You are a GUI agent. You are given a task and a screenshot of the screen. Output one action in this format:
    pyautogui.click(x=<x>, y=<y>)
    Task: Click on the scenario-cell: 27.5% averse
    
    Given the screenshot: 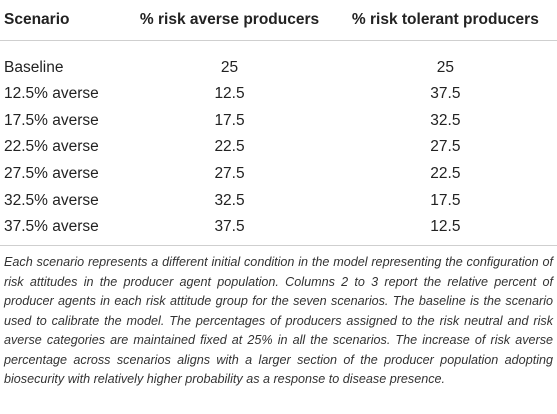 What is the action you would take?
    pyautogui.click(x=51, y=174)
    